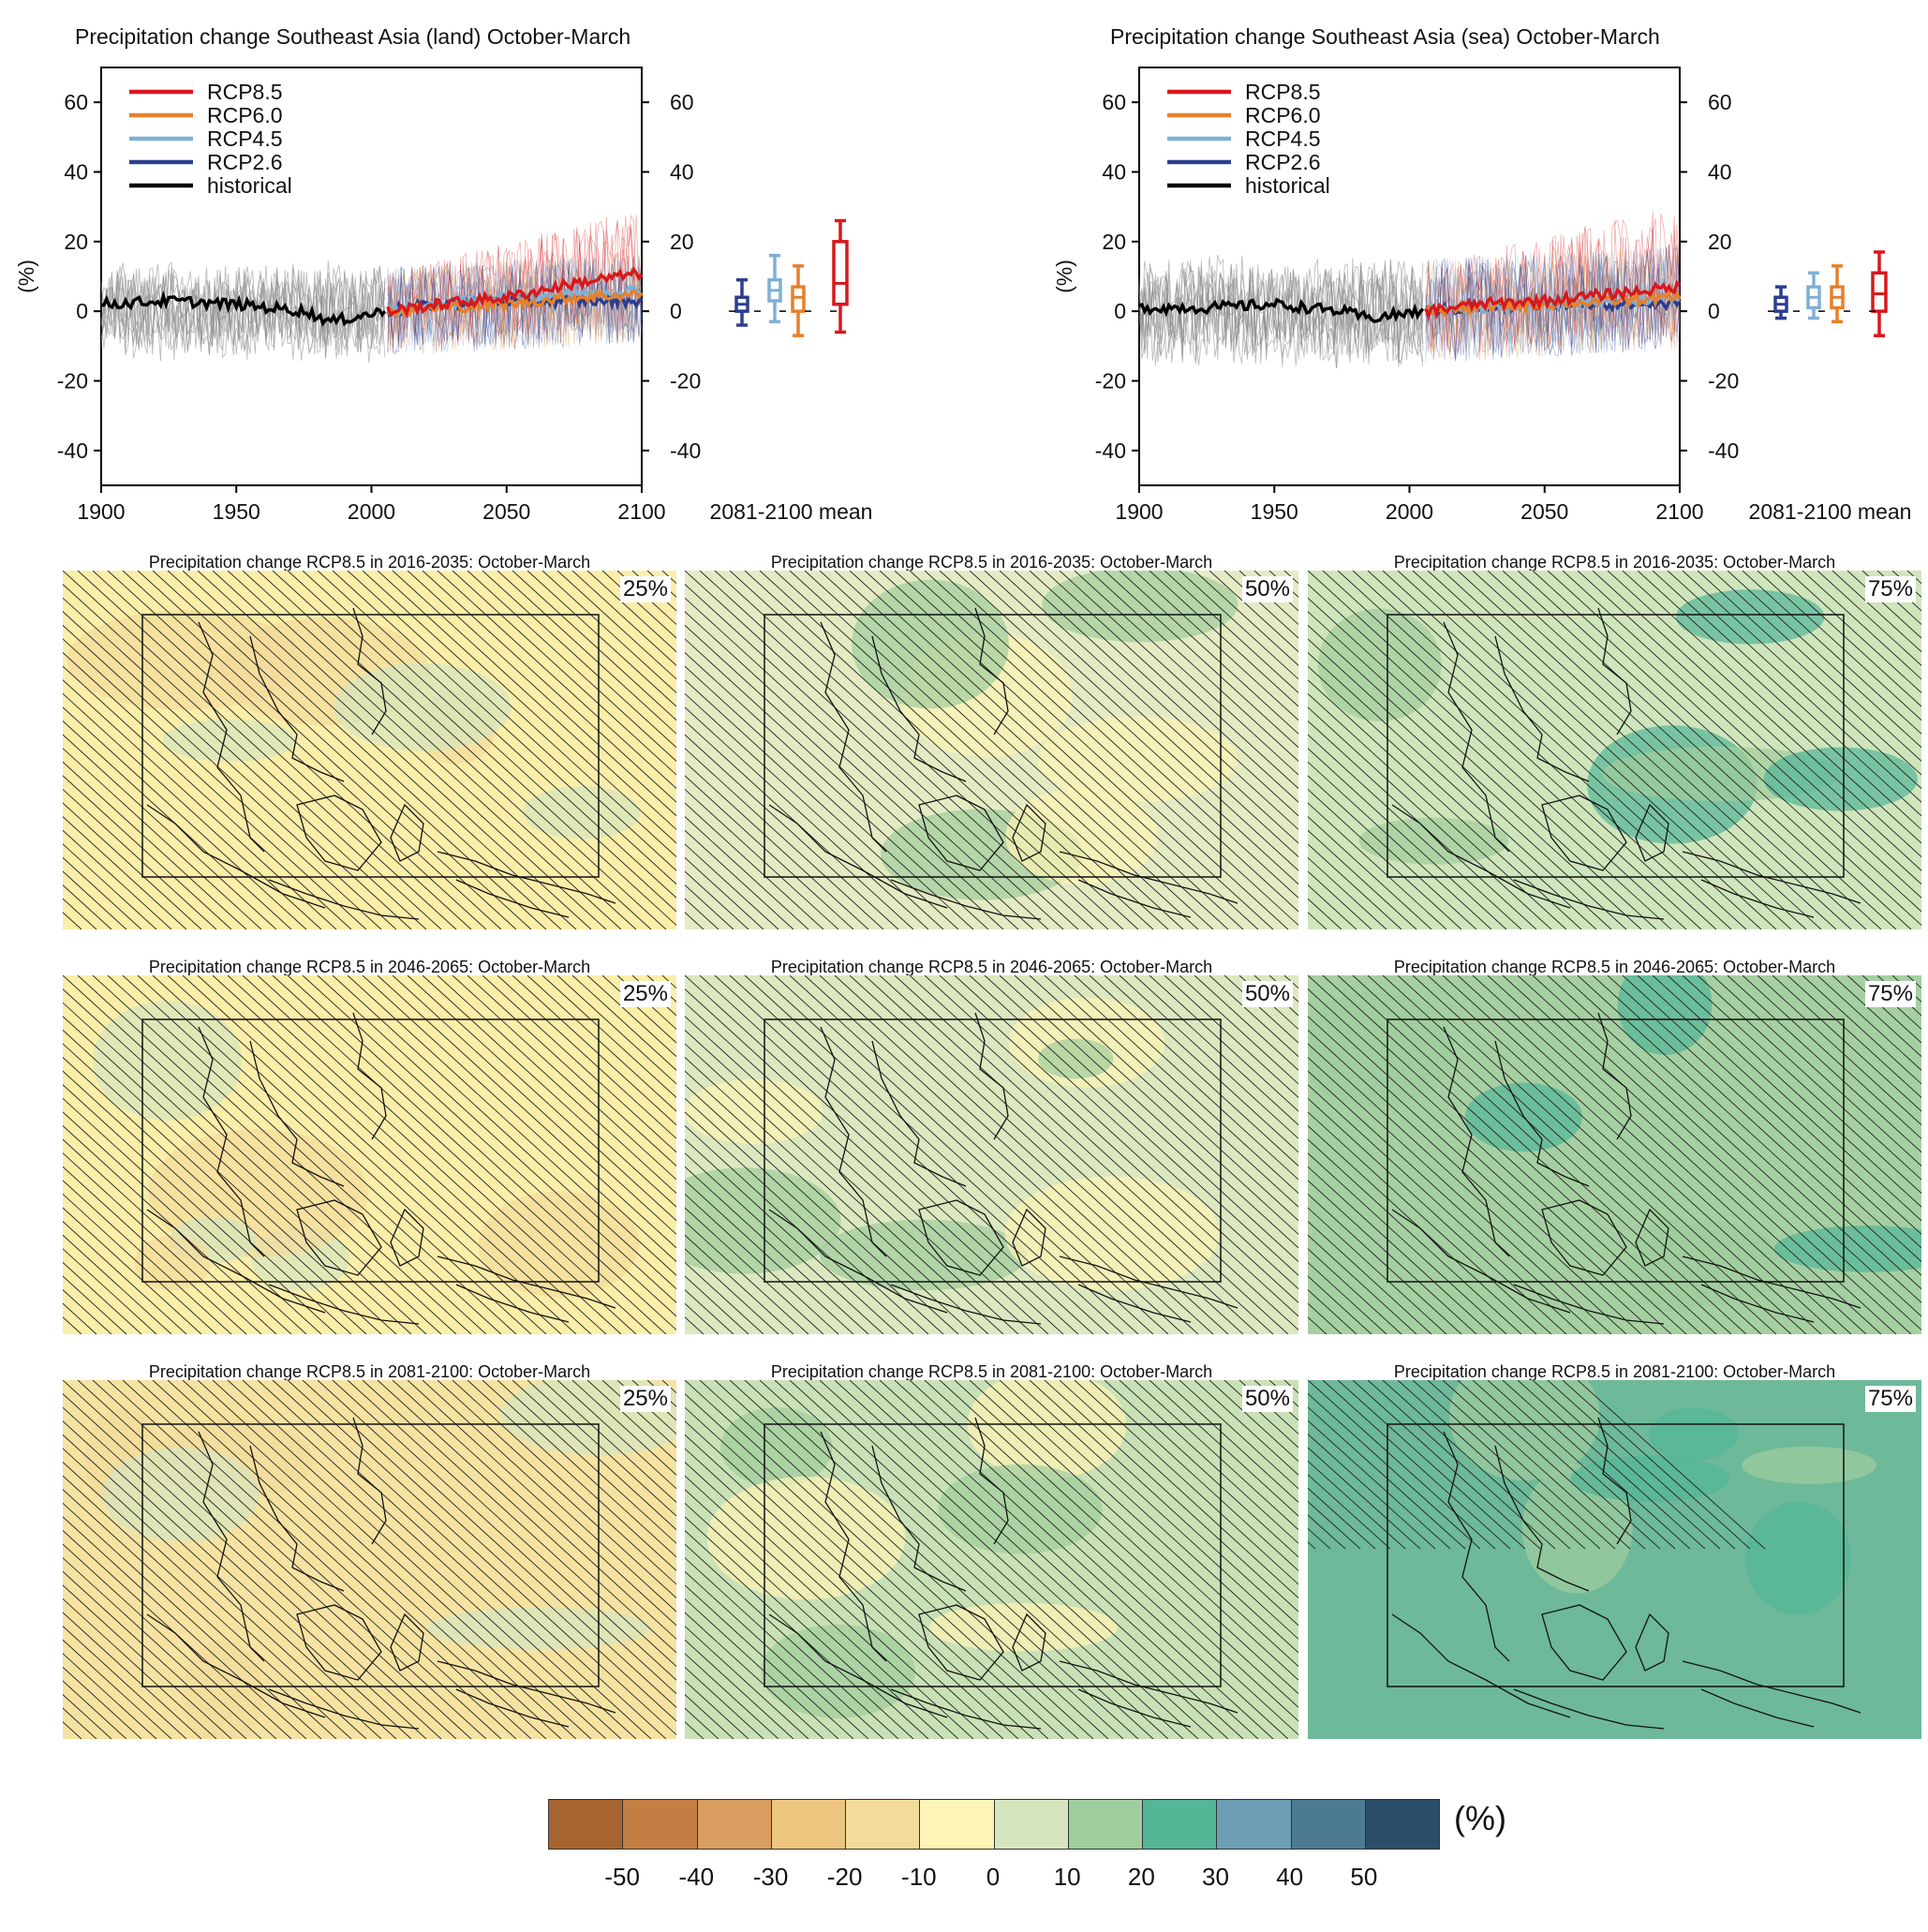 Image resolution: width=1928 pixels, height=1932 pixels. Describe the element at coordinates (682, 102) in the screenshot. I see `y-tick-label-right: 60` at that location.